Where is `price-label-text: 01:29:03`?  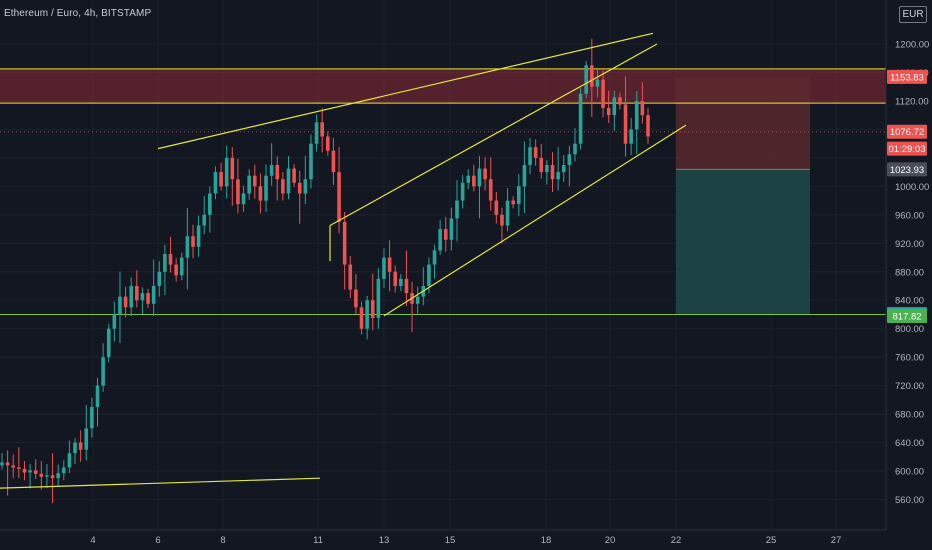 price-label-text: 01:29:03 is located at coordinates (907, 149).